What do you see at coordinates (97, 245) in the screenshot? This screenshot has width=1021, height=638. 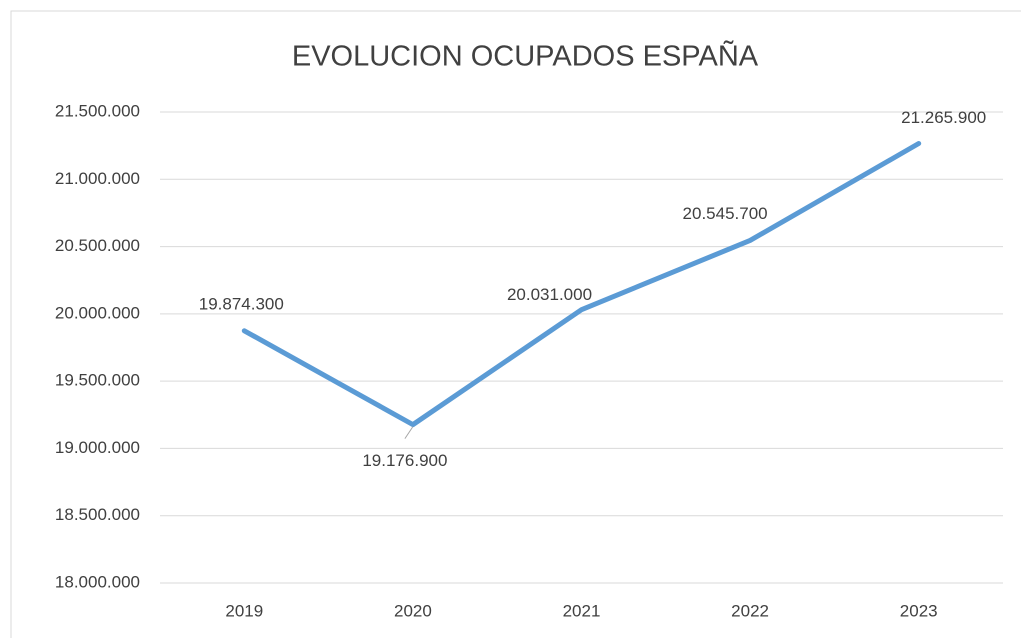 I see `y-tick-label: 20.500.000` at bounding box center [97, 245].